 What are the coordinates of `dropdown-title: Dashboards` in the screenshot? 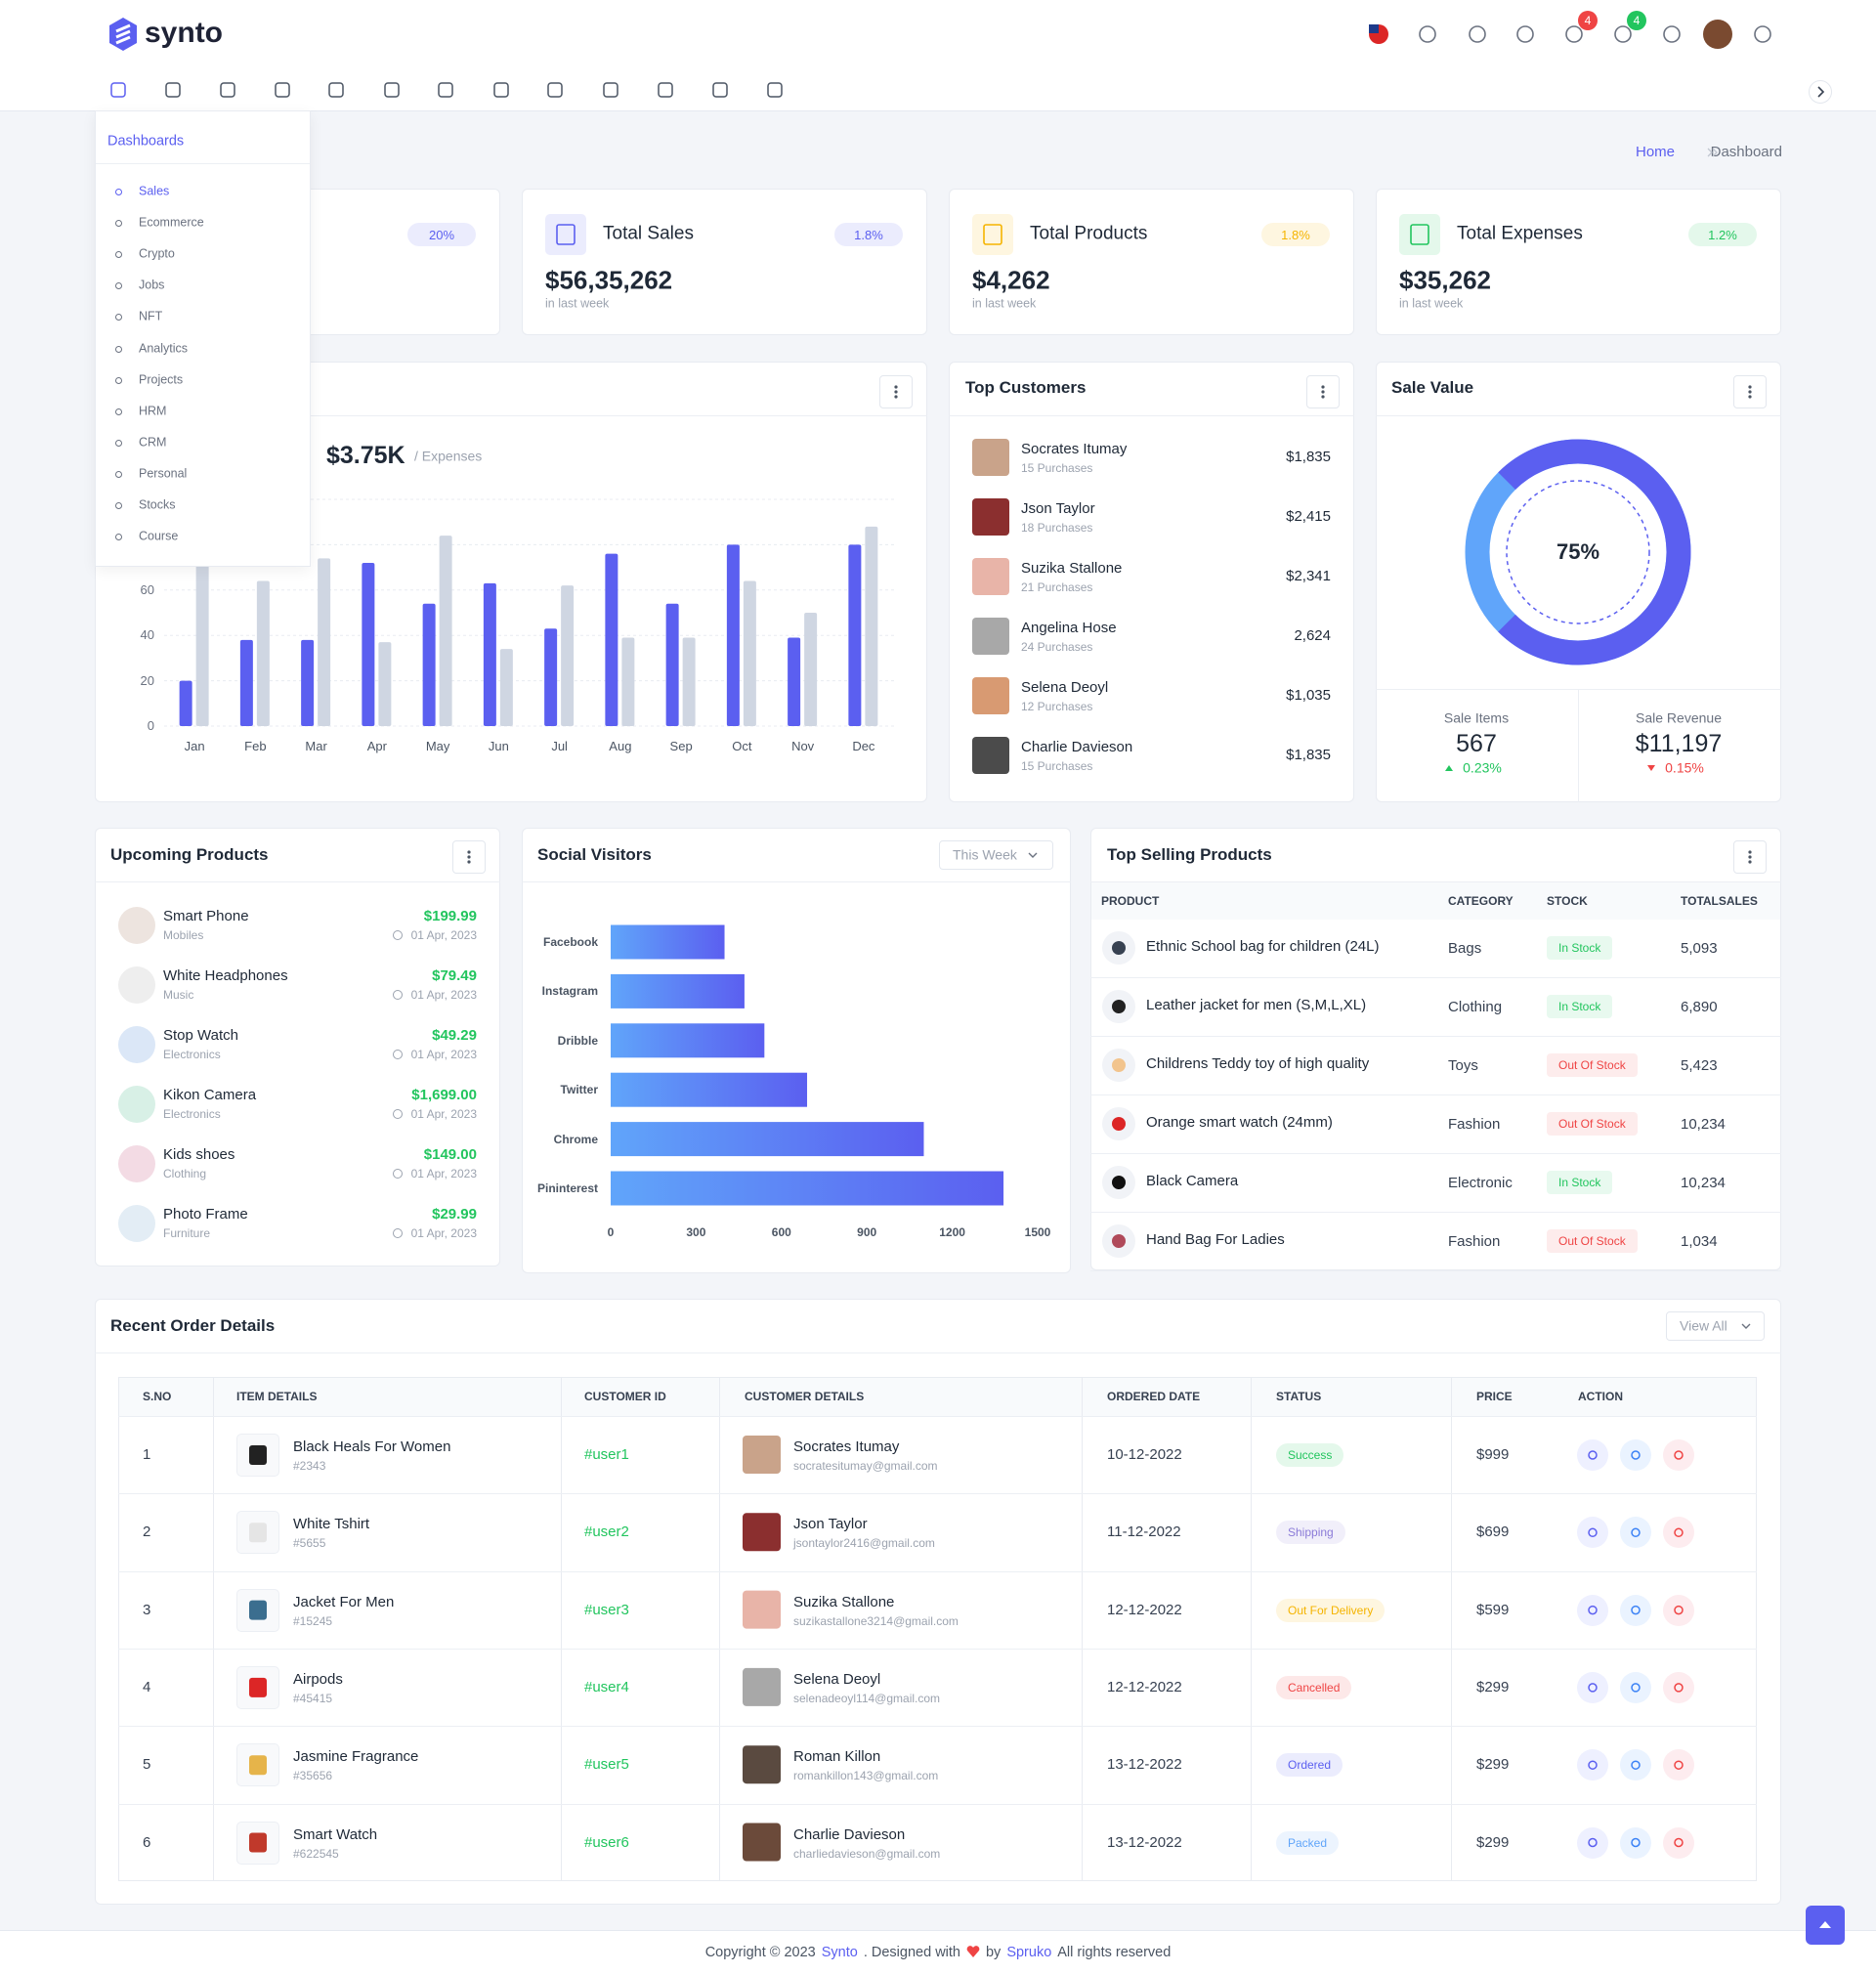 It's located at (146, 141).